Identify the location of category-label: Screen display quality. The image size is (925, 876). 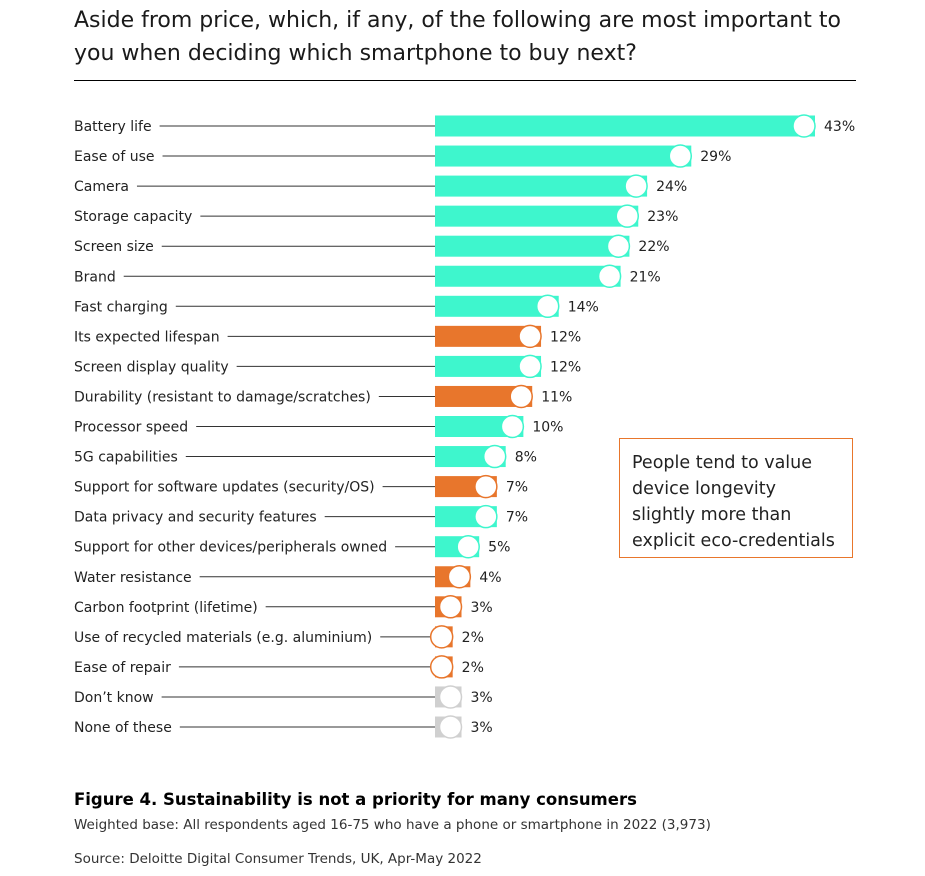
(151, 367).